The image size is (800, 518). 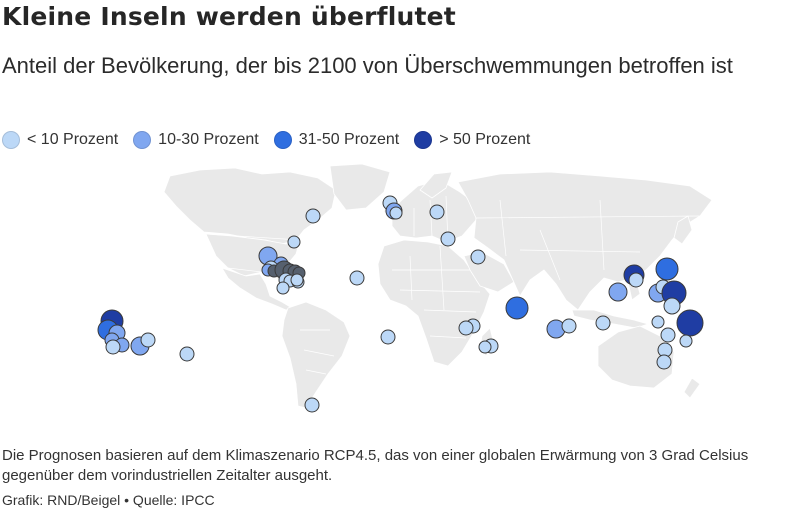 I want to click on landmass-asia, so click(x=585, y=241).